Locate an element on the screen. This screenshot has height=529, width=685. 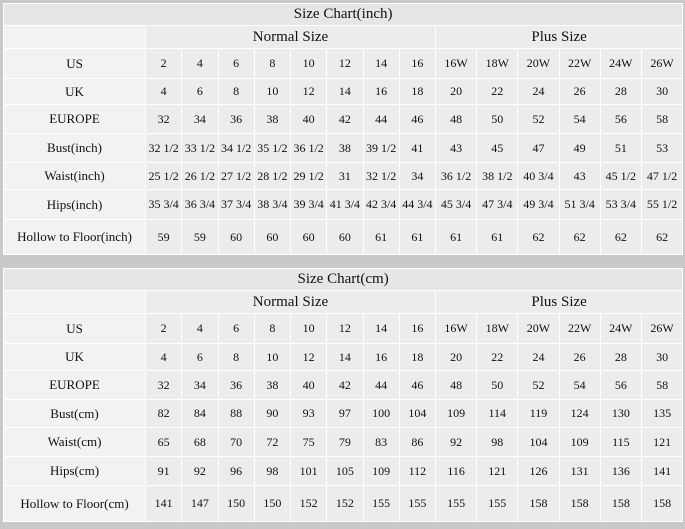
size-cell: 36 is located at coordinates (236, 385).